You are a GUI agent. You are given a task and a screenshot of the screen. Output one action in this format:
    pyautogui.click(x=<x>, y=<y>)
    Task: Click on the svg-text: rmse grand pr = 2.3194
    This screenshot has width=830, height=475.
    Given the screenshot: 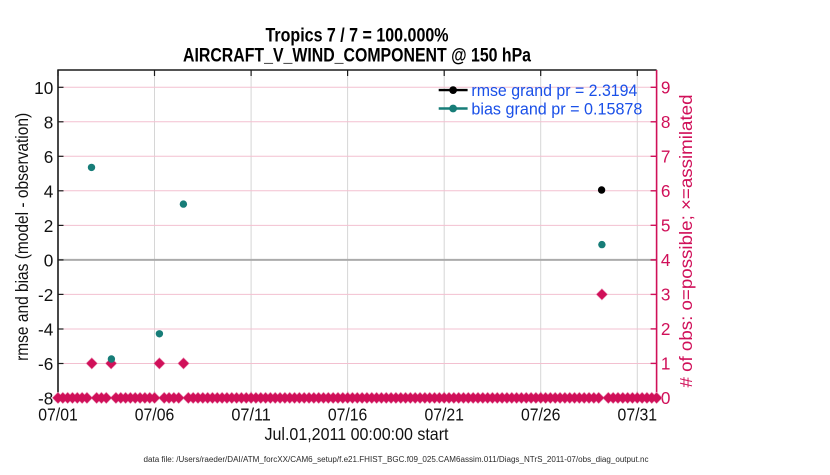 What is the action you would take?
    pyautogui.click(x=554, y=91)
    